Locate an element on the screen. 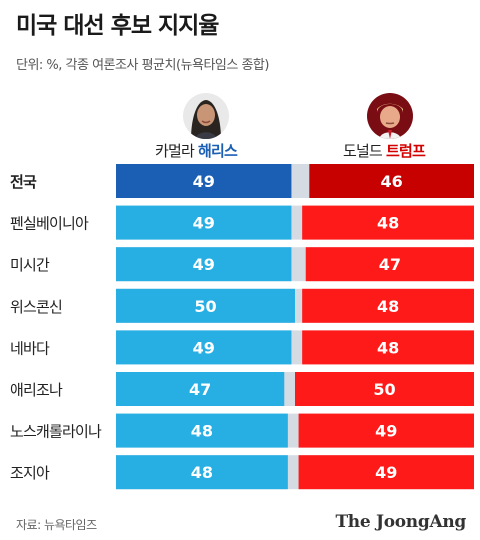  page-title: 미국 대선 후보 지지율 is located at coordinates (117, 26).